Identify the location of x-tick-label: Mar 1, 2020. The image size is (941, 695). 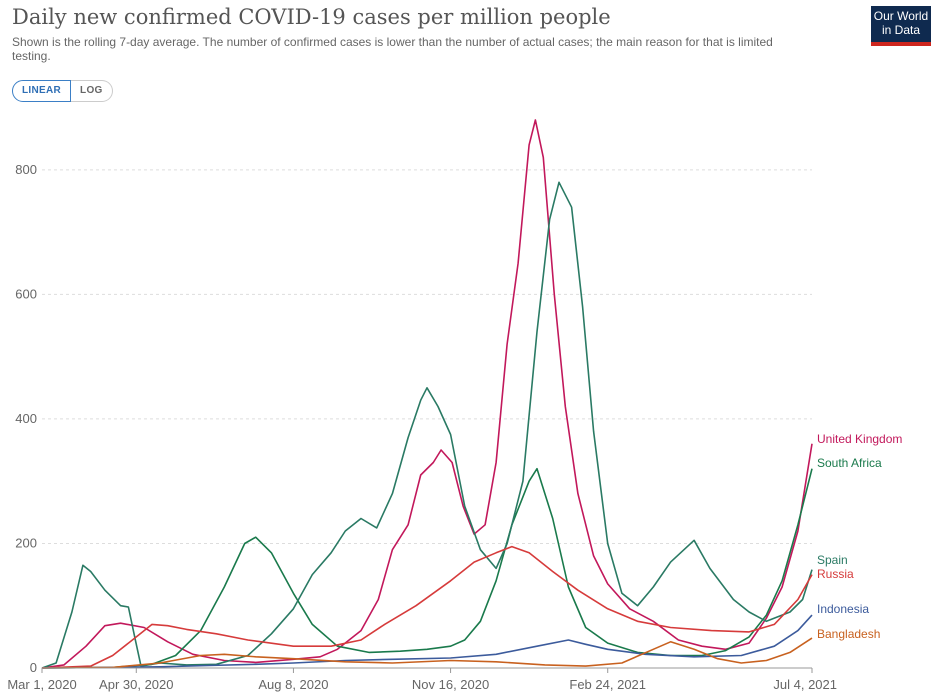
(41, 684).